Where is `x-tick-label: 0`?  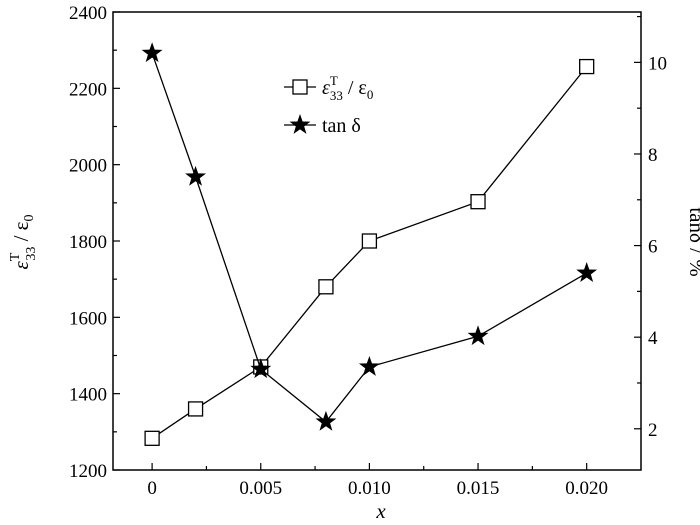 x-tick-label: 0 is located at coordinates (152, 488).